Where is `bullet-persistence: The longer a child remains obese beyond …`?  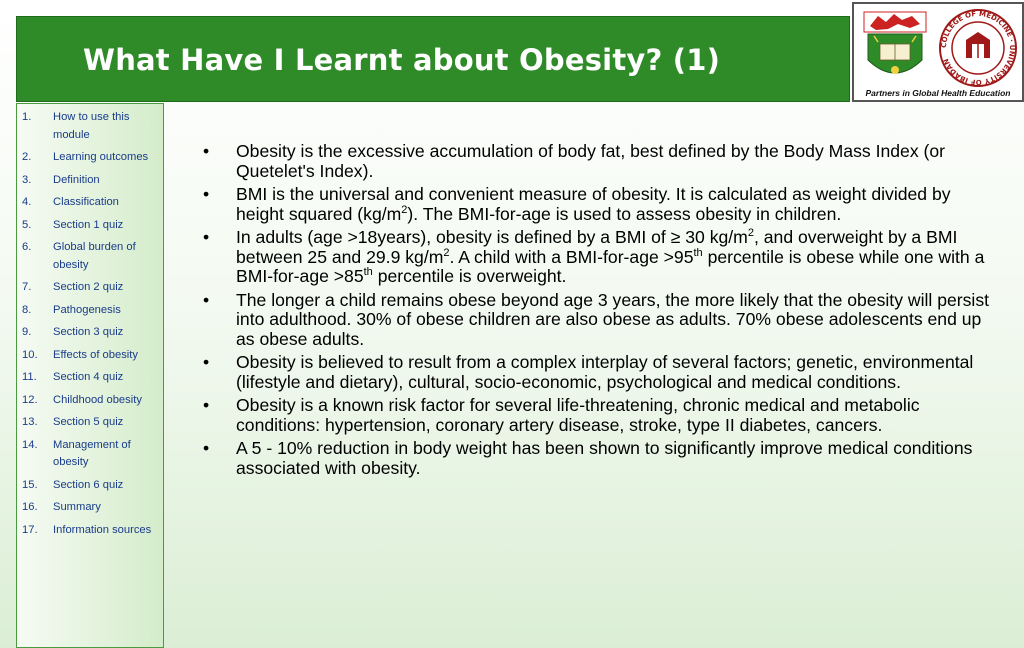 bullet-persistence: The longer a child remains obese beyond … is located at coordinates (598, 319).